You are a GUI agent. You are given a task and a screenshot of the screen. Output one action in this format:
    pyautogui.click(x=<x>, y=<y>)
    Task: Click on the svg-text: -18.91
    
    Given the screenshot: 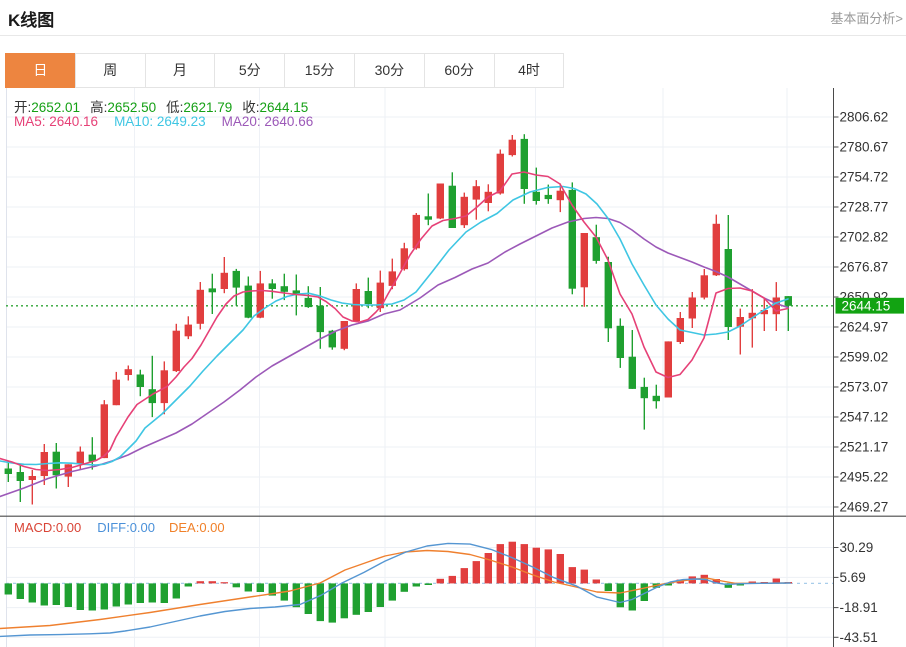 What is the action you would take?
    pyautogui.click(x=859, y=607)
    